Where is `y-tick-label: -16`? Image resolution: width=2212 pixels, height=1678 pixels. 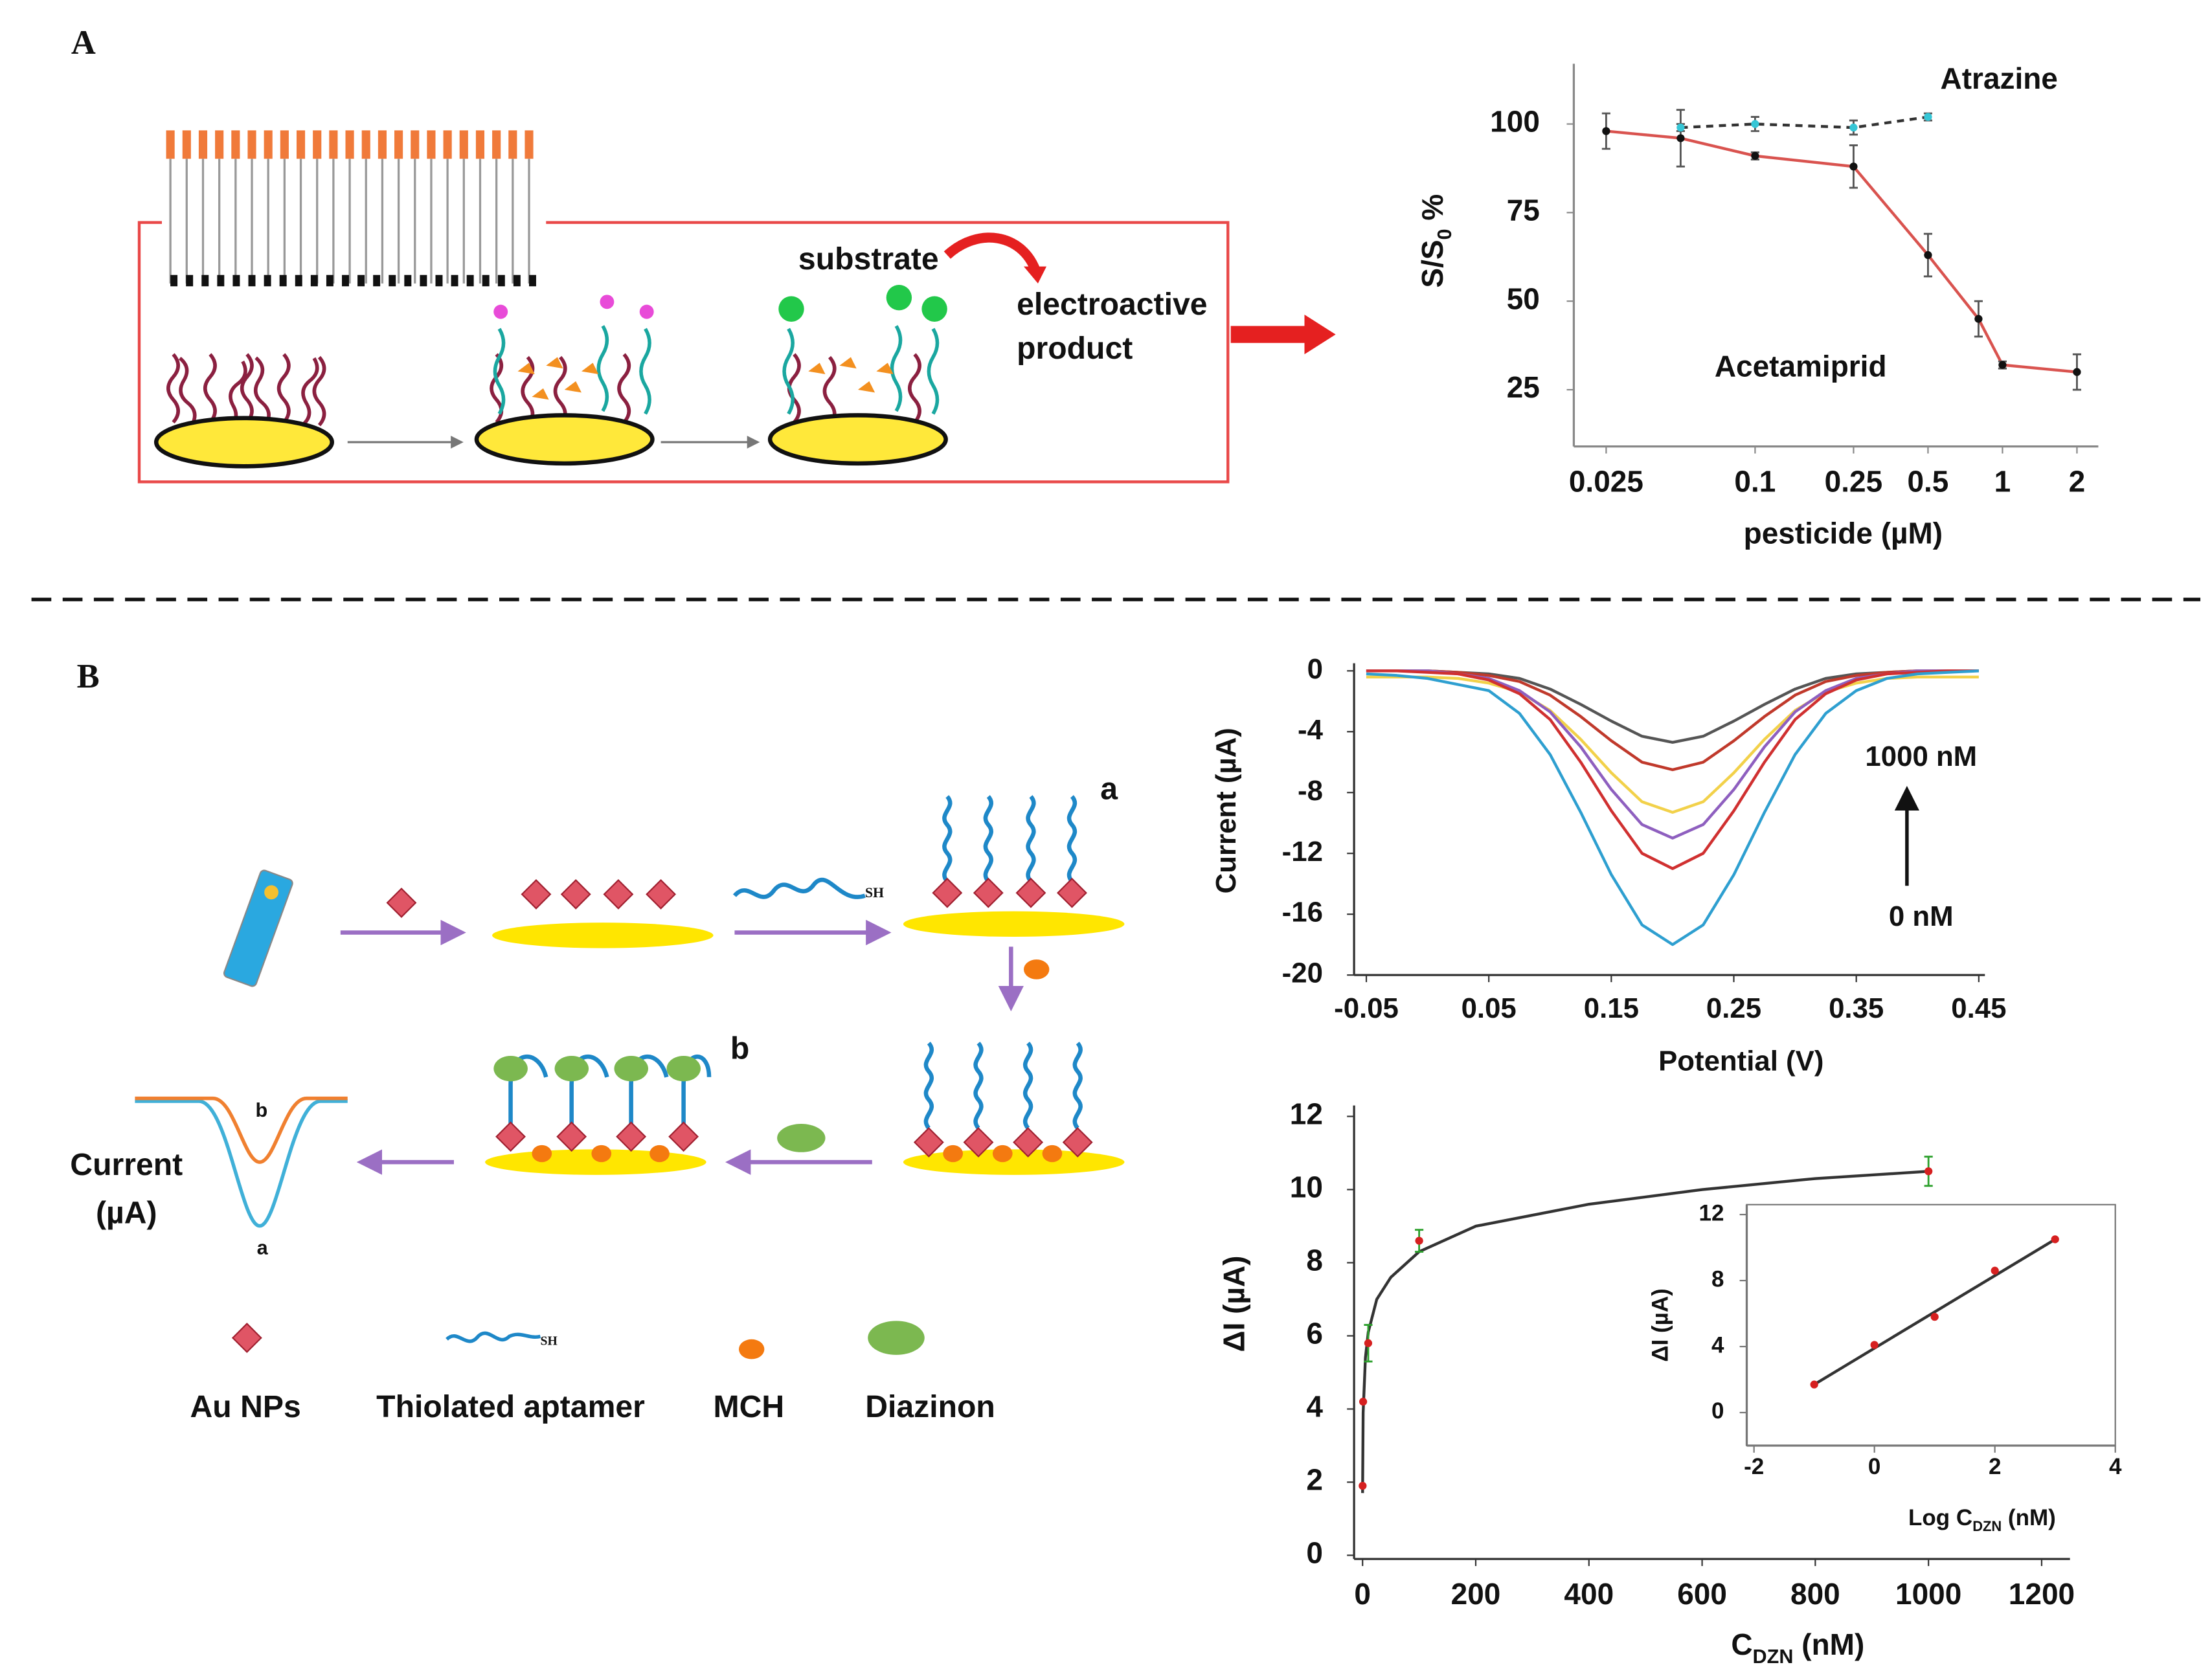 y-tick-label: -16 is located at coordinates (1303, 912).